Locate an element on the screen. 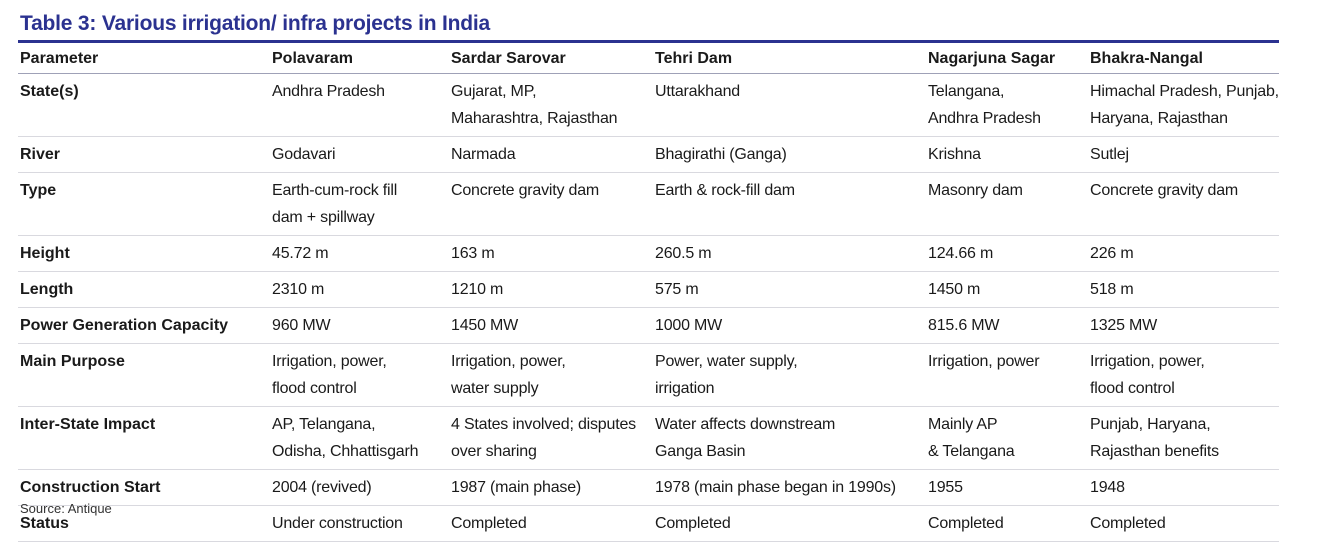 Image resolution: width=1319 pixels, height=542 pixels. table-cell: 1987 (main phase) is located at coordinates (551, 487).